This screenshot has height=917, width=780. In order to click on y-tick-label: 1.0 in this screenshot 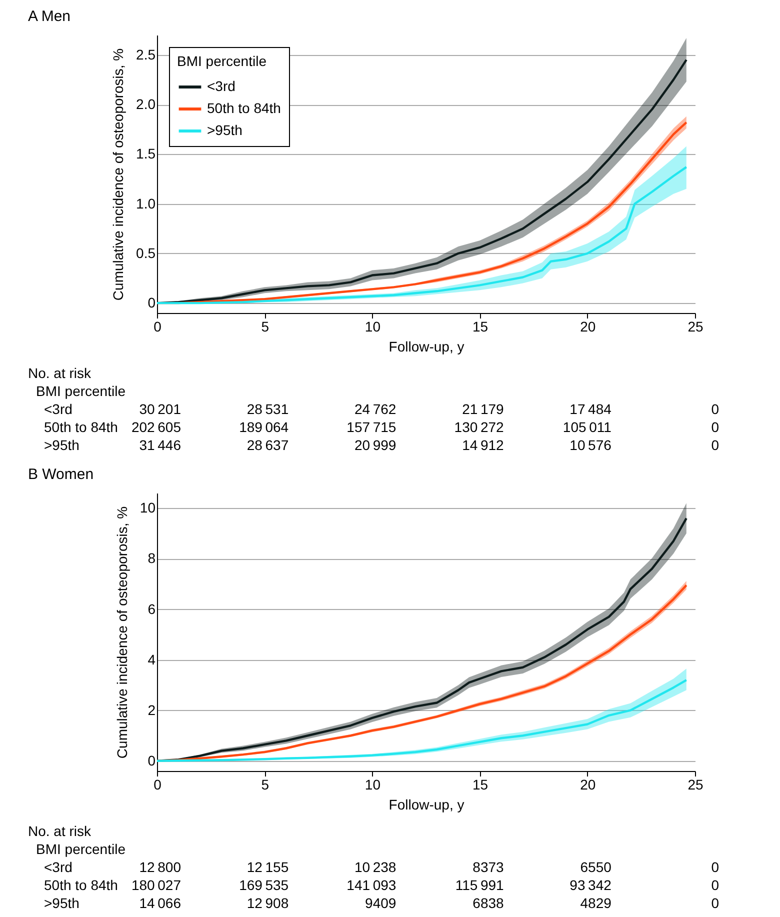, I will do `click(146, 203)`.